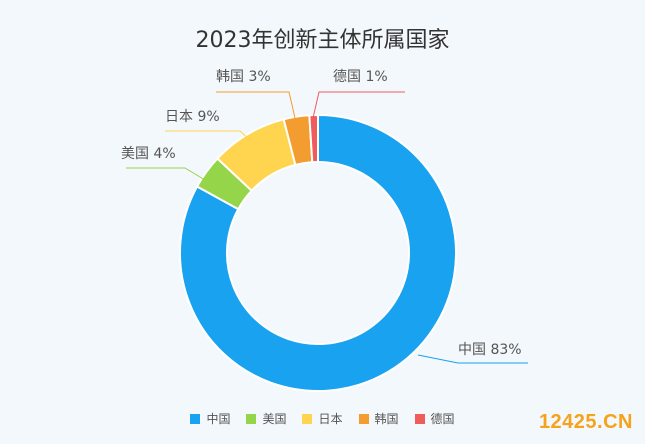 This screenshot has height=444, width=645. Describe the element at coordinates (243, 77) in the screenshot. I see `slice-label-韩国: 韩国 3%` at that location.